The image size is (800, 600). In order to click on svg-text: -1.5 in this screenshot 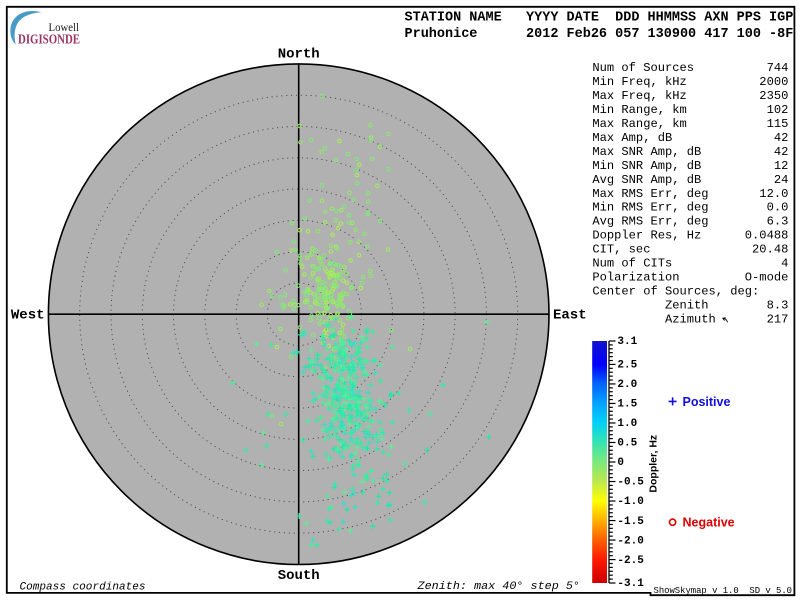, I will do `click(630, 522)`.